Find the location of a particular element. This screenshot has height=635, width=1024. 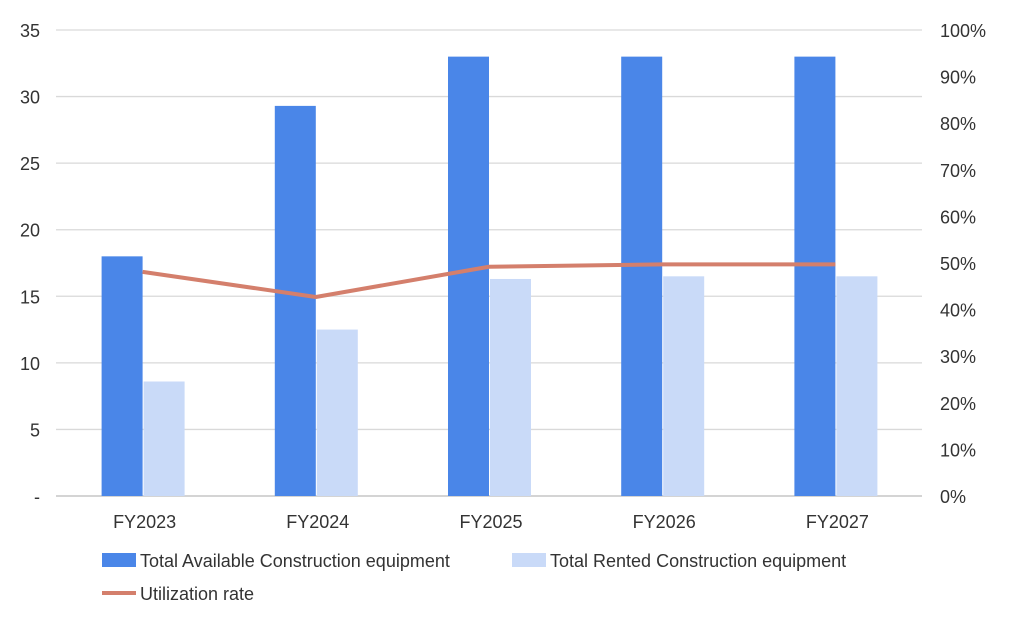

left-tick-label: - is located at coordinates (37, 497).